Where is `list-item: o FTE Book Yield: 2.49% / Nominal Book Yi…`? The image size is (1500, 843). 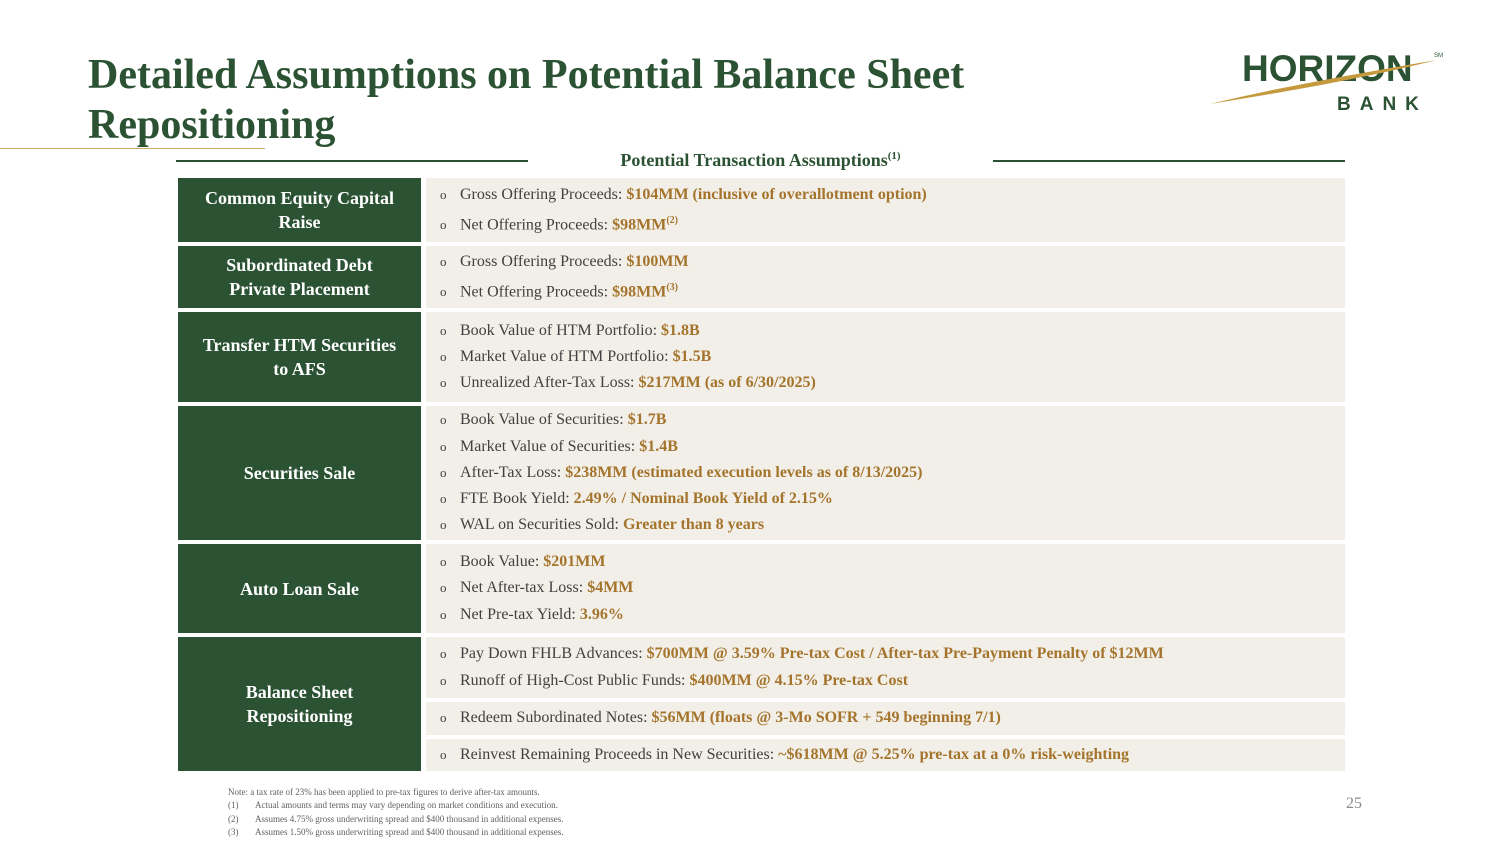 list-item: o FTE Book Yield: 2.49% / Nominal Book Yi… is located at coordinates (892, 499).